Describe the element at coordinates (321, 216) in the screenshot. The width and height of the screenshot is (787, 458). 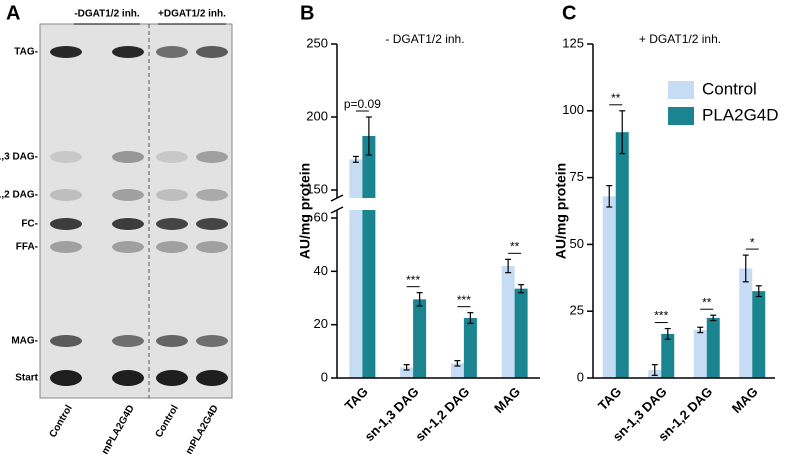
I see `y-tick-label: 60` at that location.